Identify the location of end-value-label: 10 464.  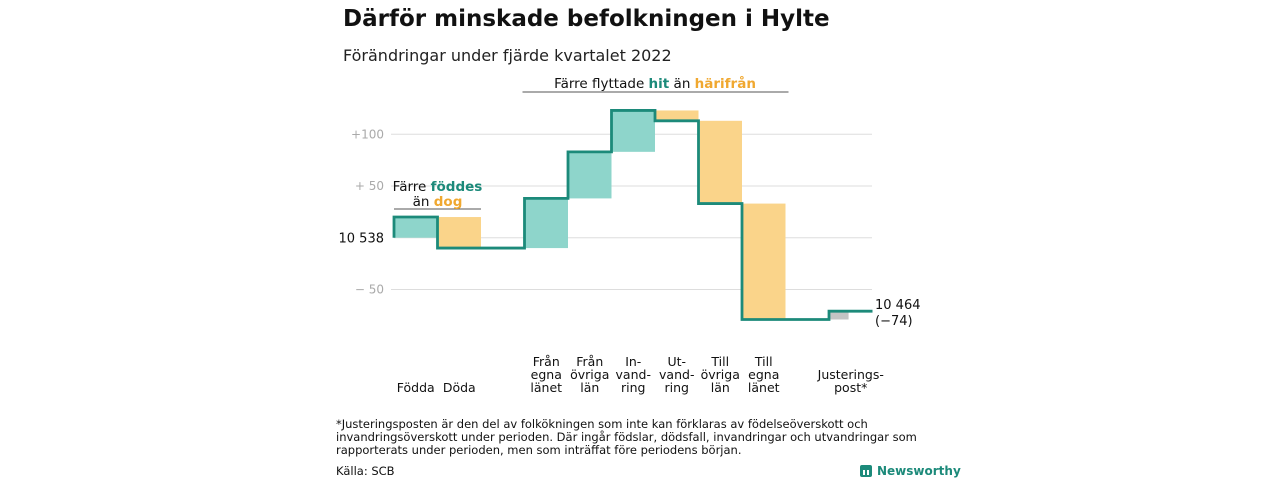
(898, 305).